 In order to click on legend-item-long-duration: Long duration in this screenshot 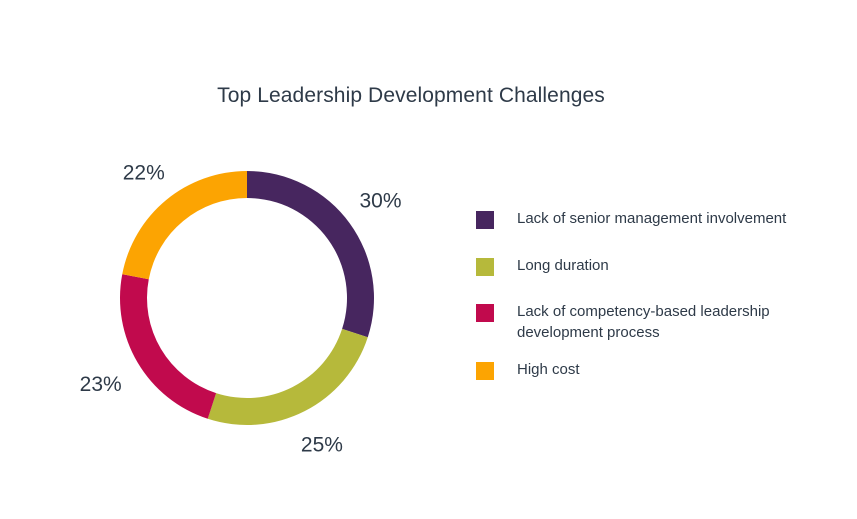, I will do `click(646, 265)`.